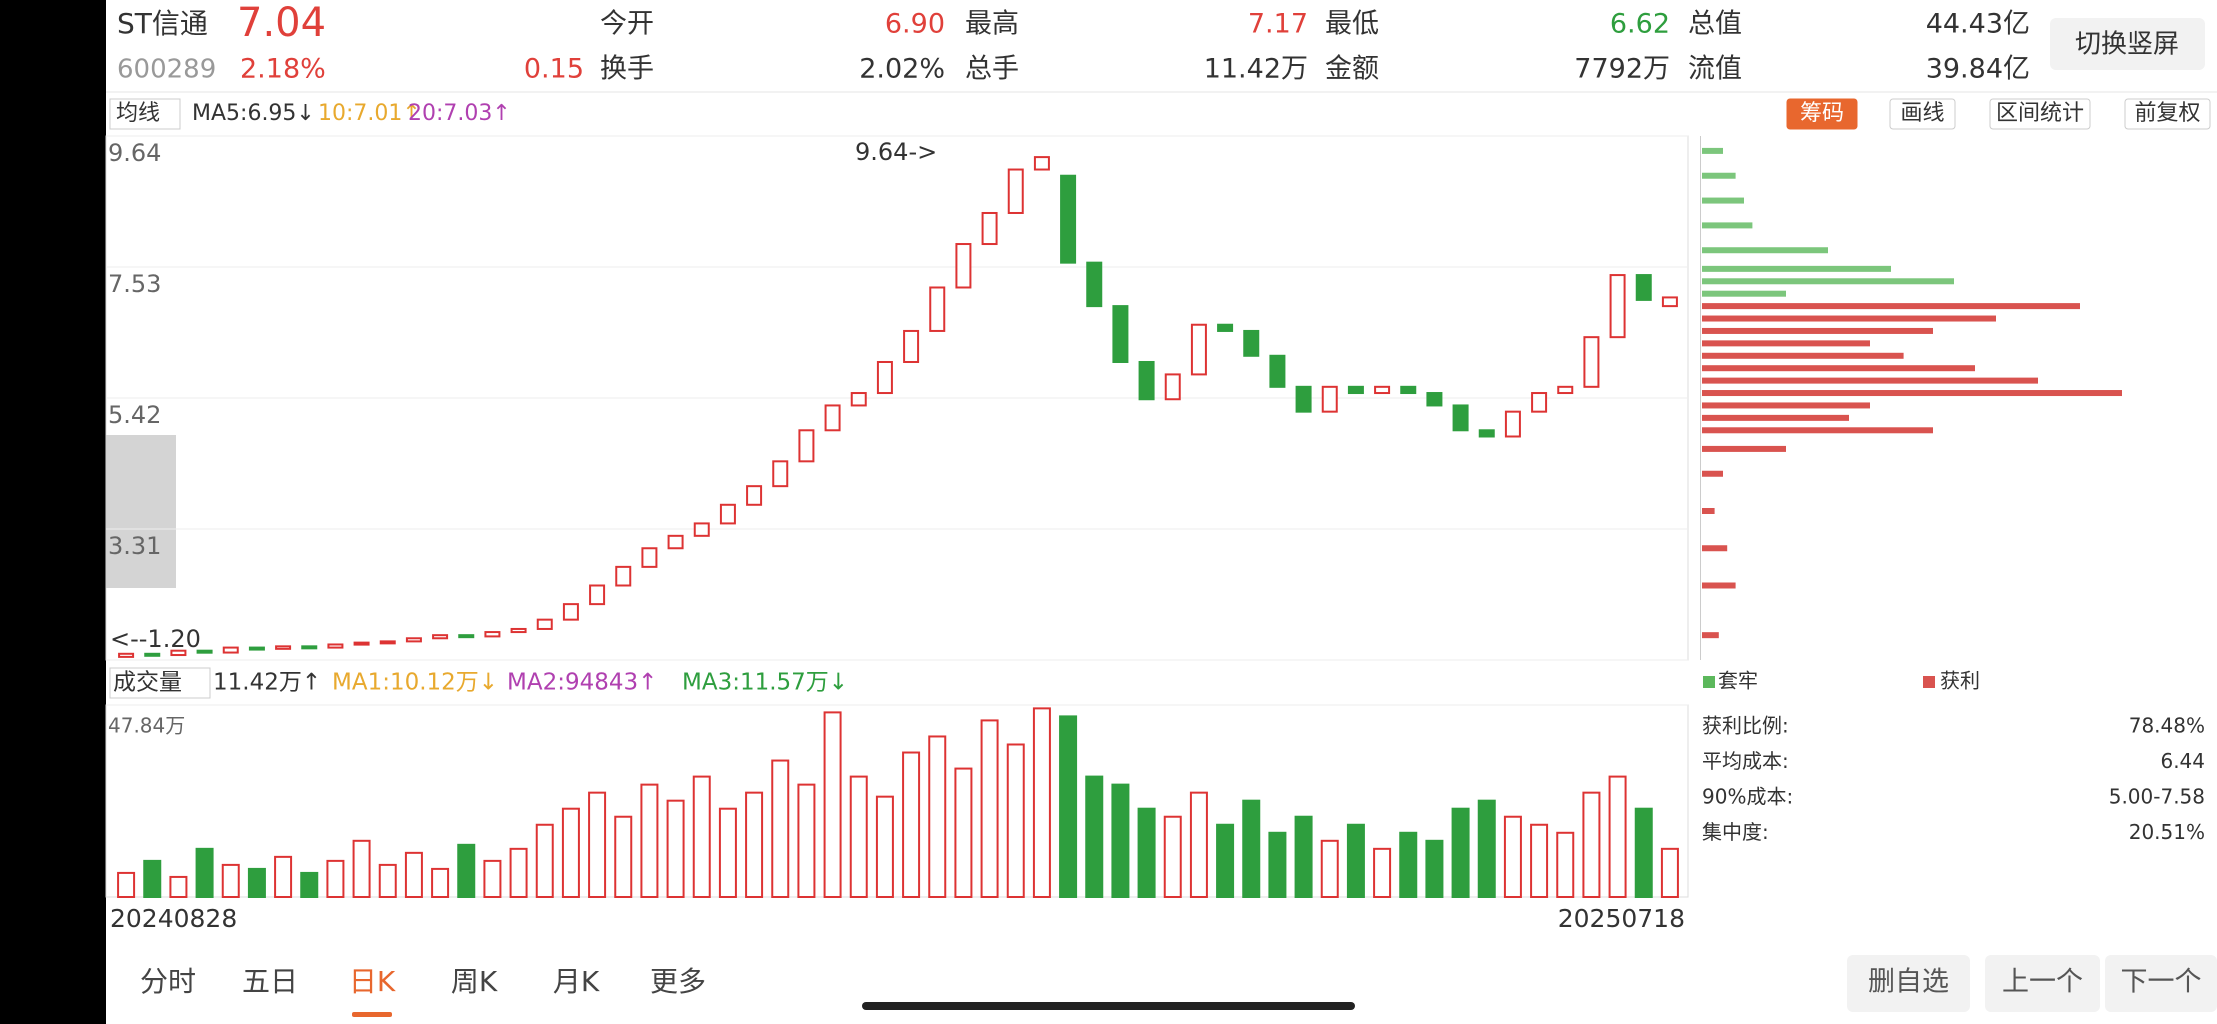 This screenshot has width=2217, height=1024. I want to click on home-indicator, so click(1108, 1006).